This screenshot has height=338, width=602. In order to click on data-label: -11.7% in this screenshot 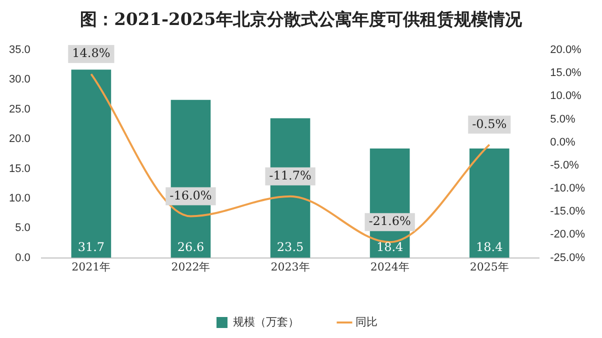, I will do `click(290, 175)`.